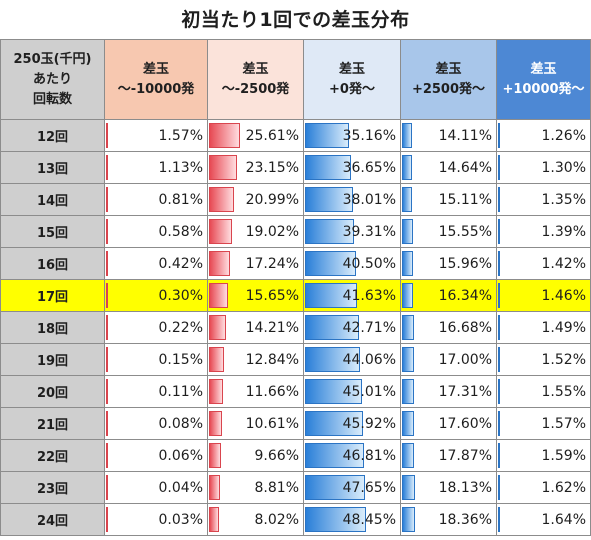  What do you see at coordinates (448, 89) in the screenshot?
I see `header-line: +2500発～` at bounding box center [448, 89].